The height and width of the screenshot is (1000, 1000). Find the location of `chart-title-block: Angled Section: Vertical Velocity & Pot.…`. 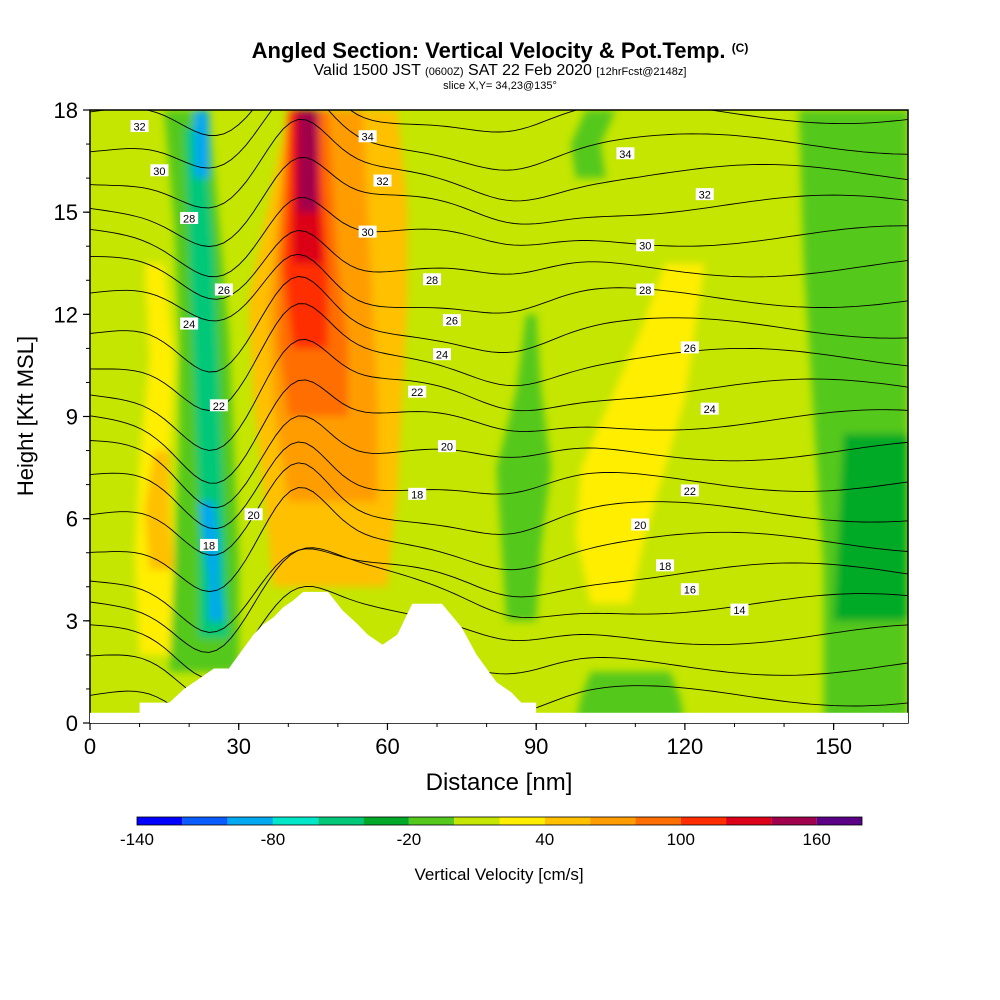

chart-title-block: Angled Section: Vertical Velocity & Pot.… is located at coordinates (500, 64).